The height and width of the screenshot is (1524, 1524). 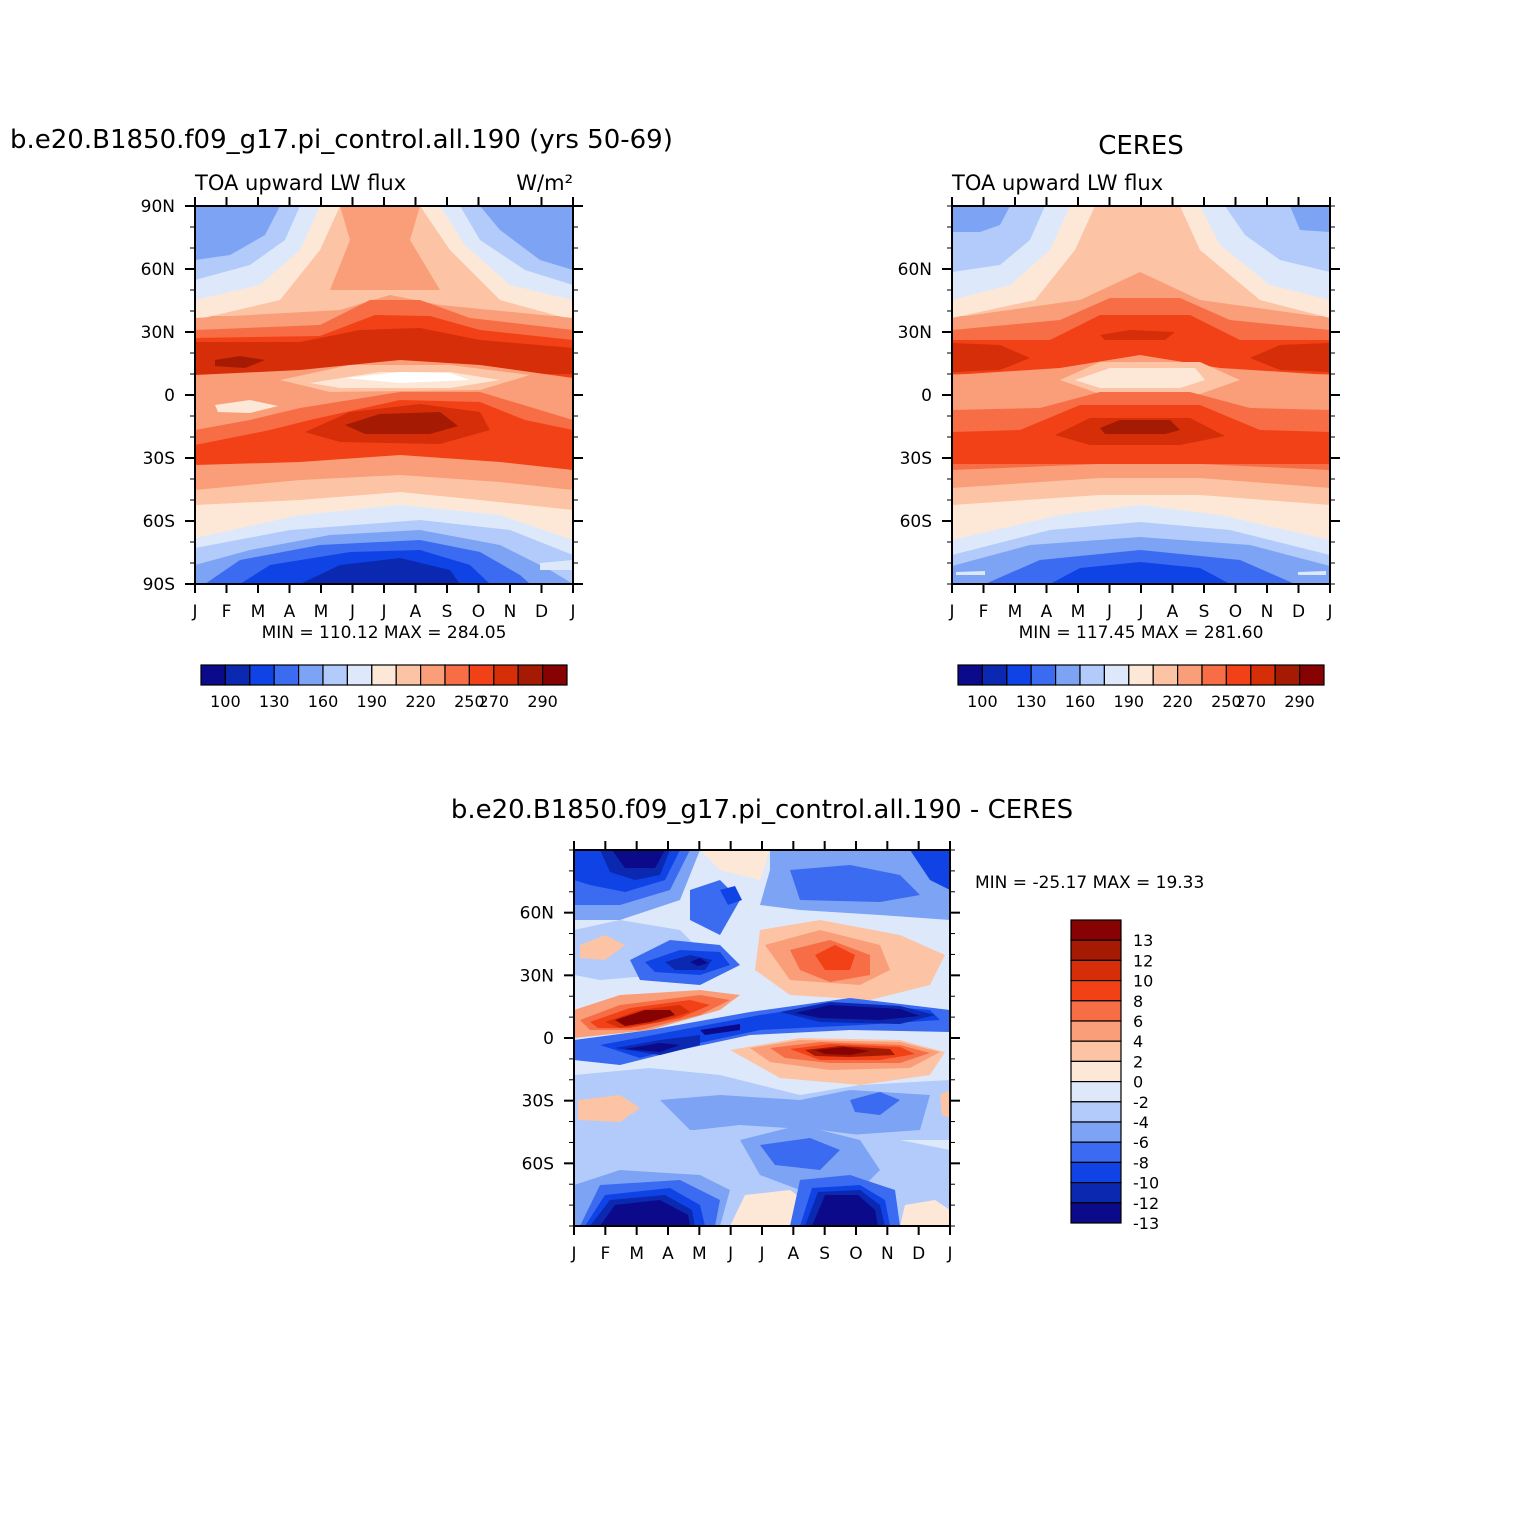 I want to click on model-colorbar-label: 250, so click(x=469, y=701).